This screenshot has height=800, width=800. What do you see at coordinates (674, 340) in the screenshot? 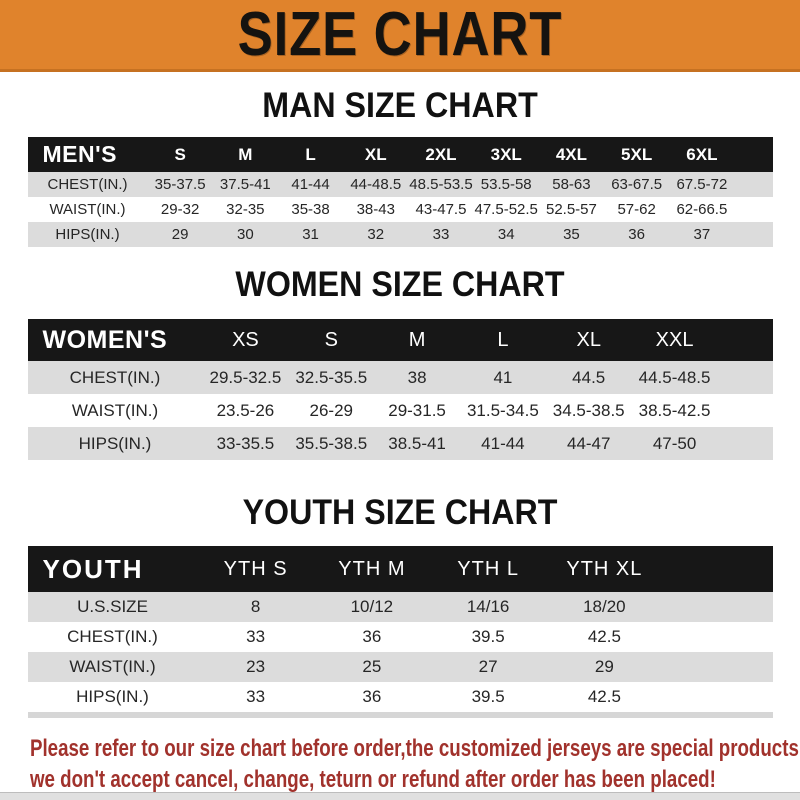
I see `women-column-header-xxl: XXL` at bounding box center [674, 340].